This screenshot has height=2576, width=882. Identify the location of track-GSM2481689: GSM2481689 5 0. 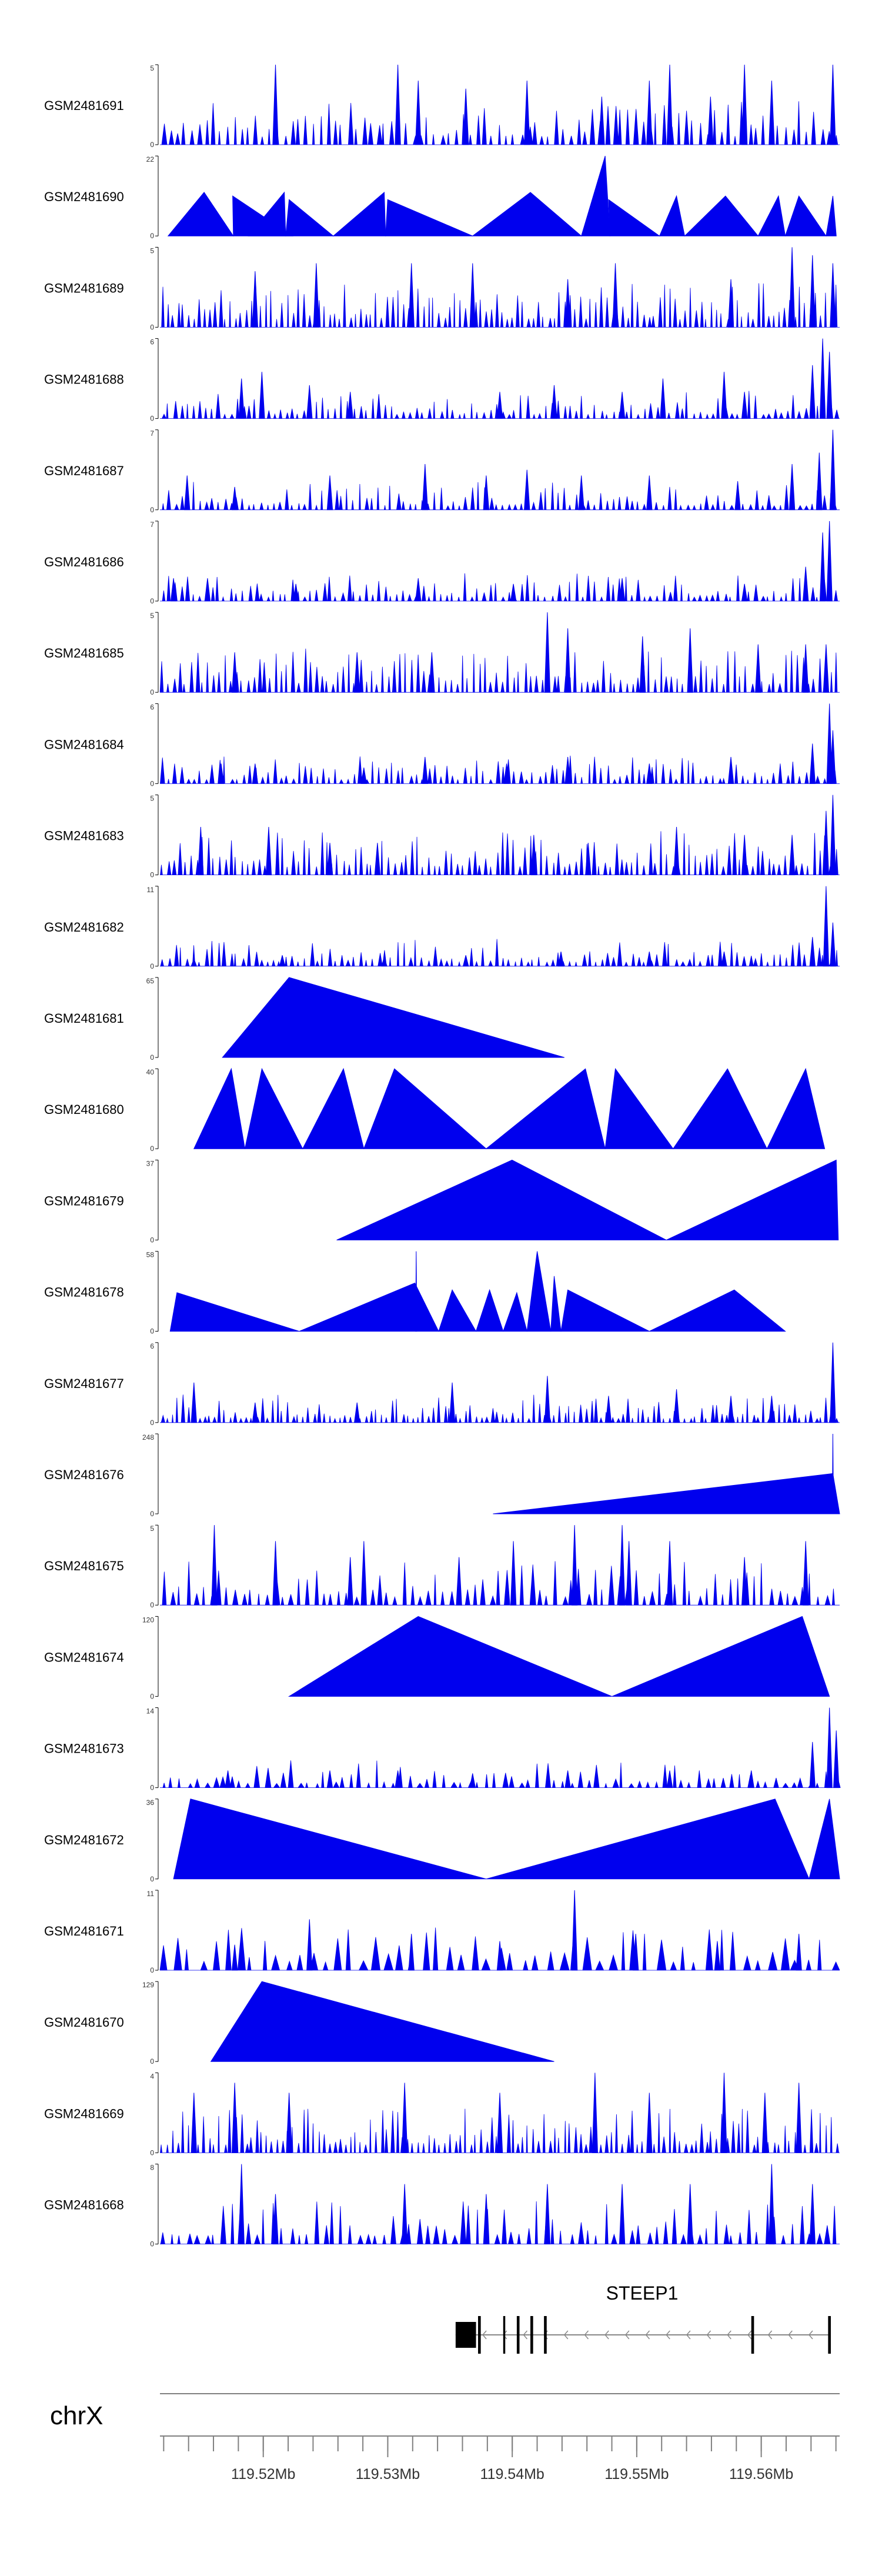
(442, 288).